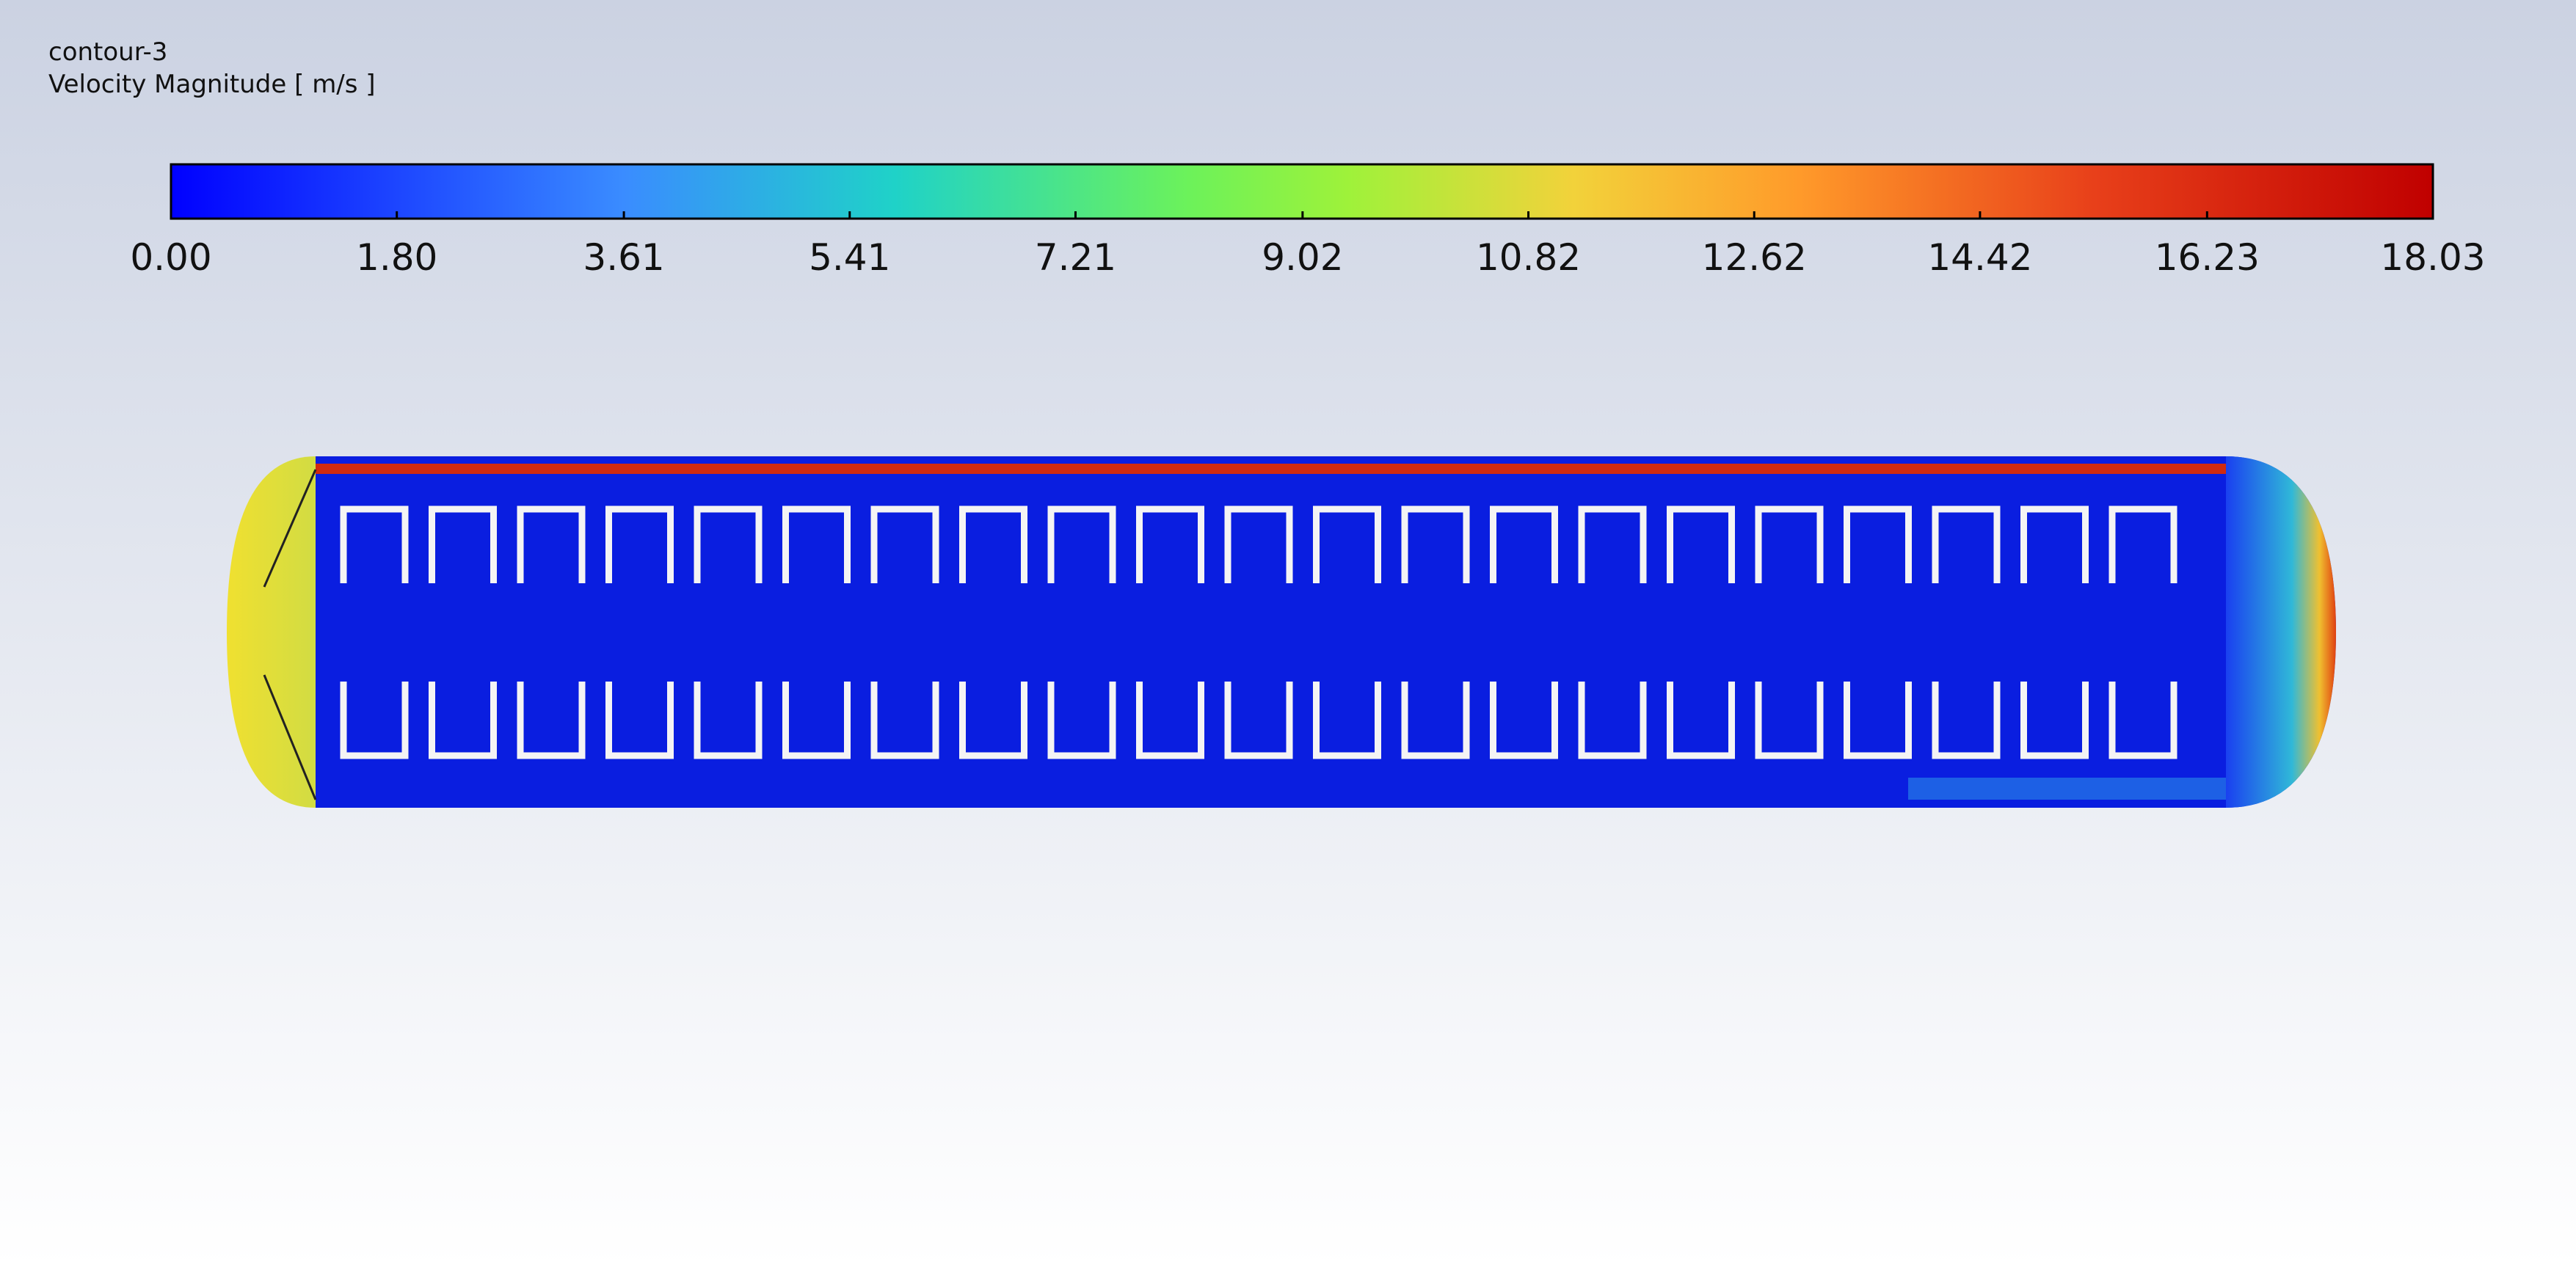  What do you see at coordinates (1302, 257) in the screenshot?
I see `tick-label: 9.02` at bounding box center [1302, 257].